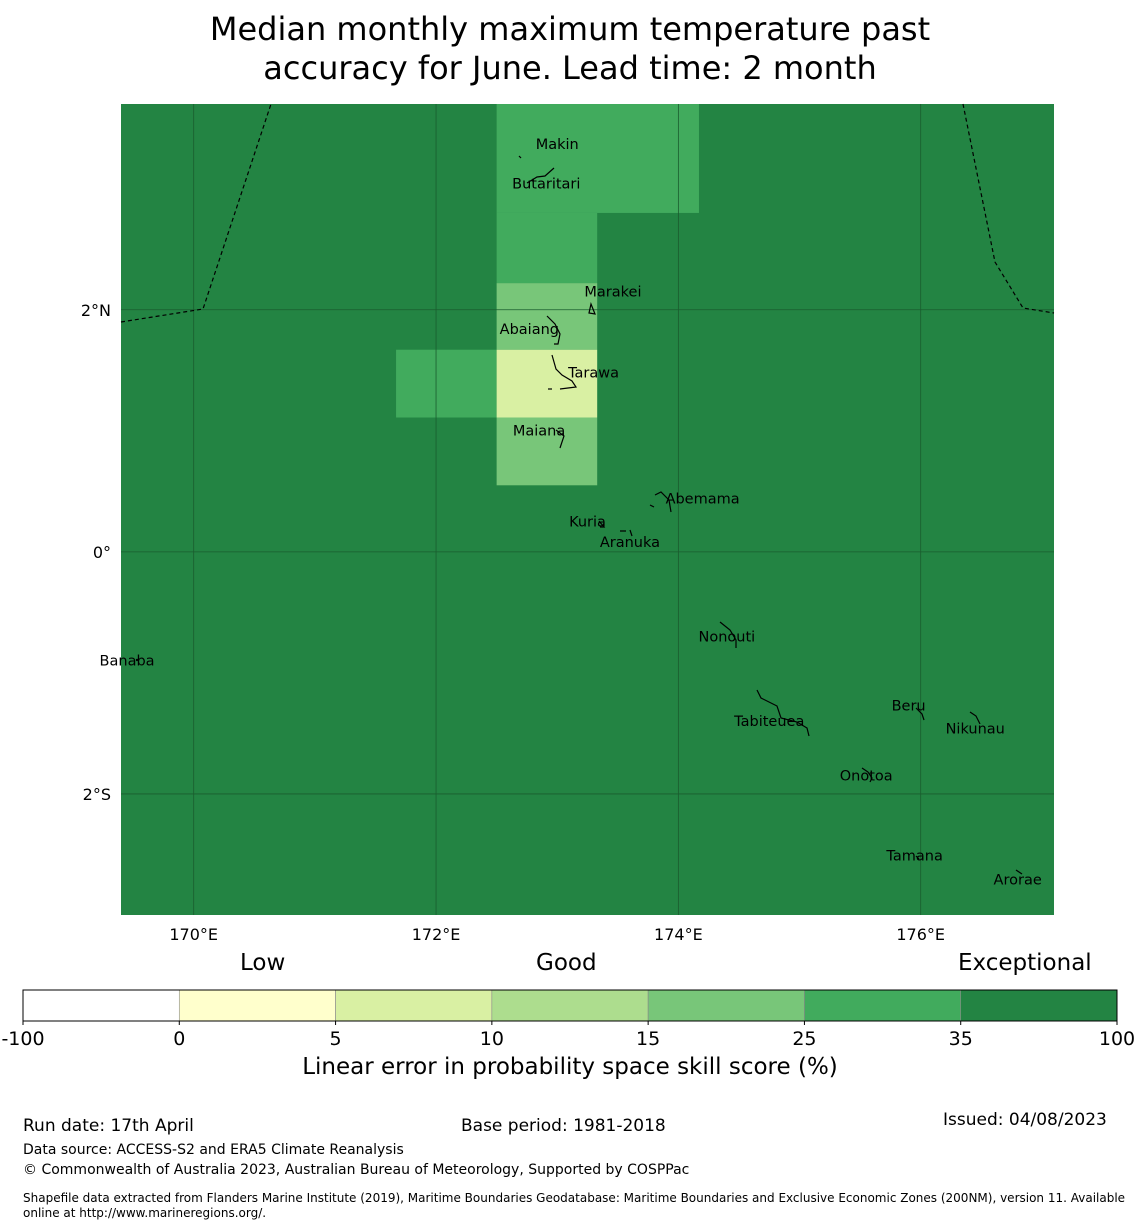 Image resolution: width=1140 pixels, height=1230 pixels. I want to click on island-label: Banaba, so click(127, 662).